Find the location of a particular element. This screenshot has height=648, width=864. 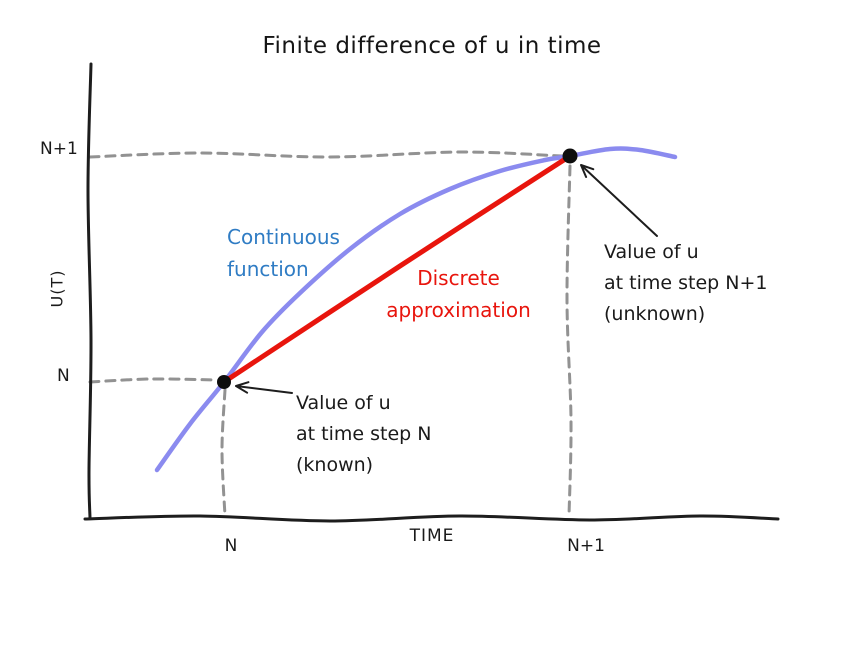

unknown-point-dot is located at coordinates (570, 156).